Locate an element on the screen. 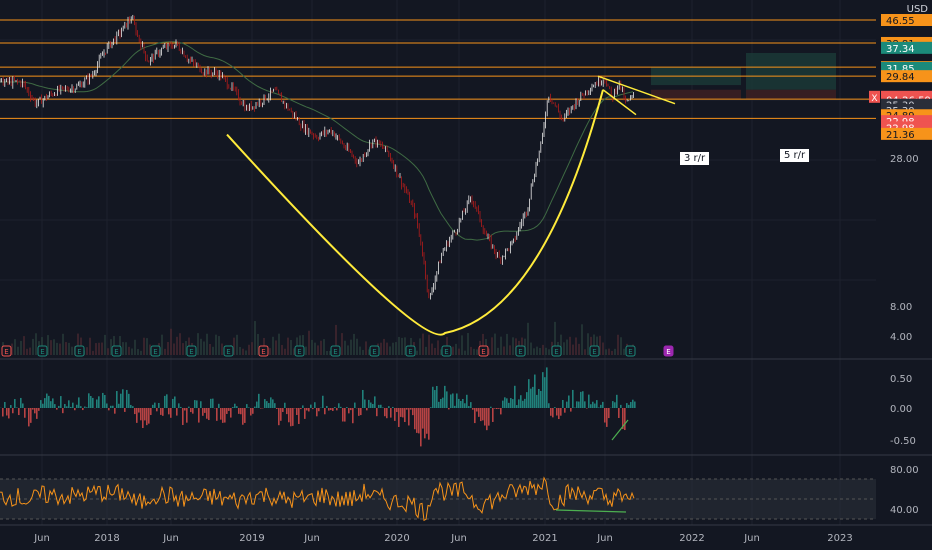  risk-reward-zones is located at coordinates (743, 76).